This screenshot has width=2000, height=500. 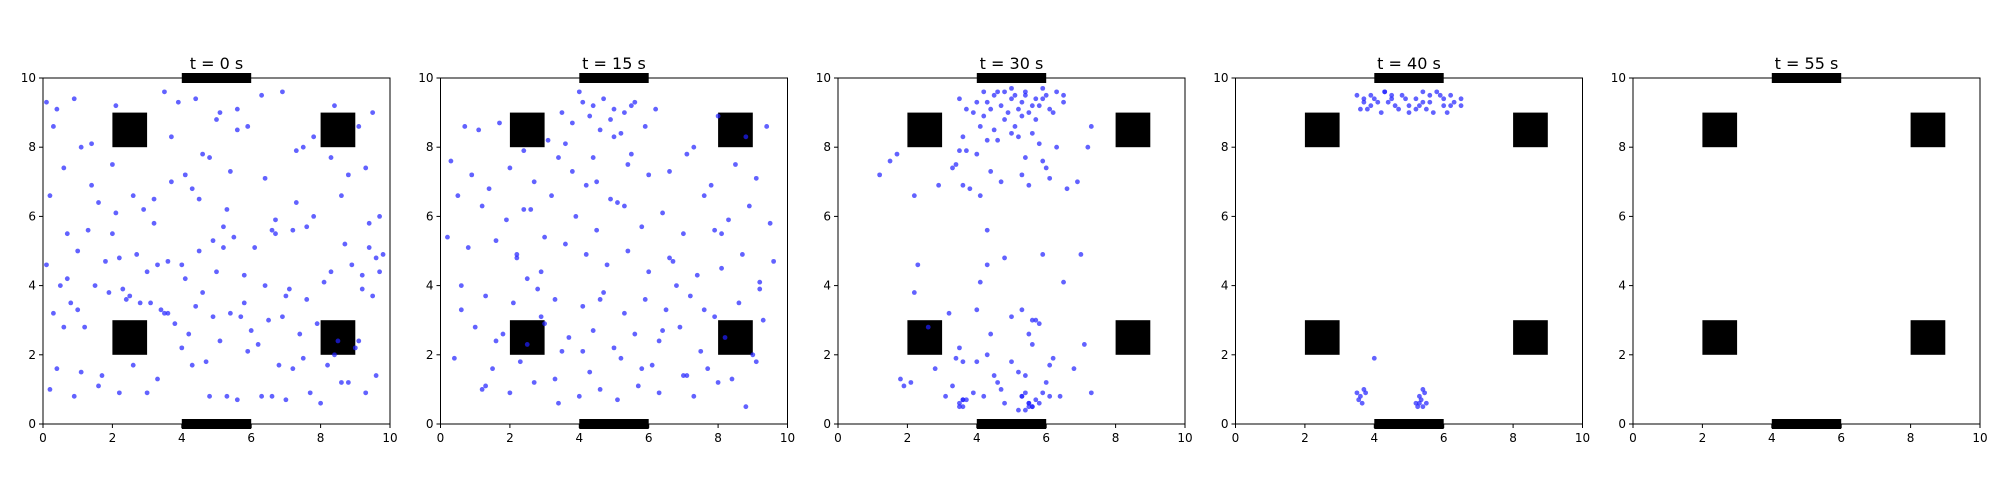 What do you see at coordinates (1116, 438) in the screenshot?
I see `x-tick-label: 8` at bounding box center [1116, 438].